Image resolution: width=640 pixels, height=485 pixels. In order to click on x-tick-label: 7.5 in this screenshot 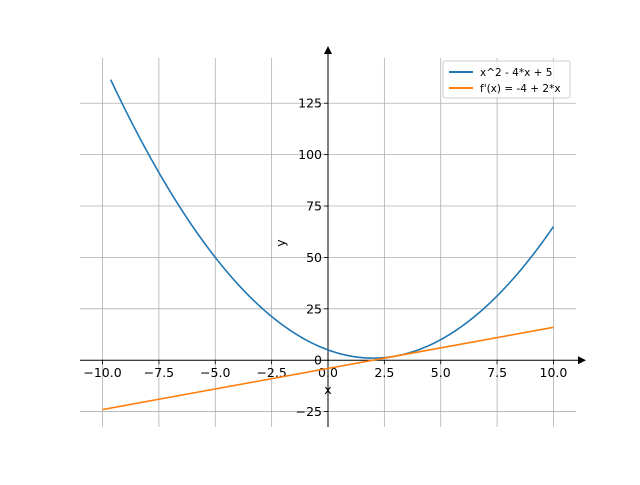, I will do `click(497, 372)`.